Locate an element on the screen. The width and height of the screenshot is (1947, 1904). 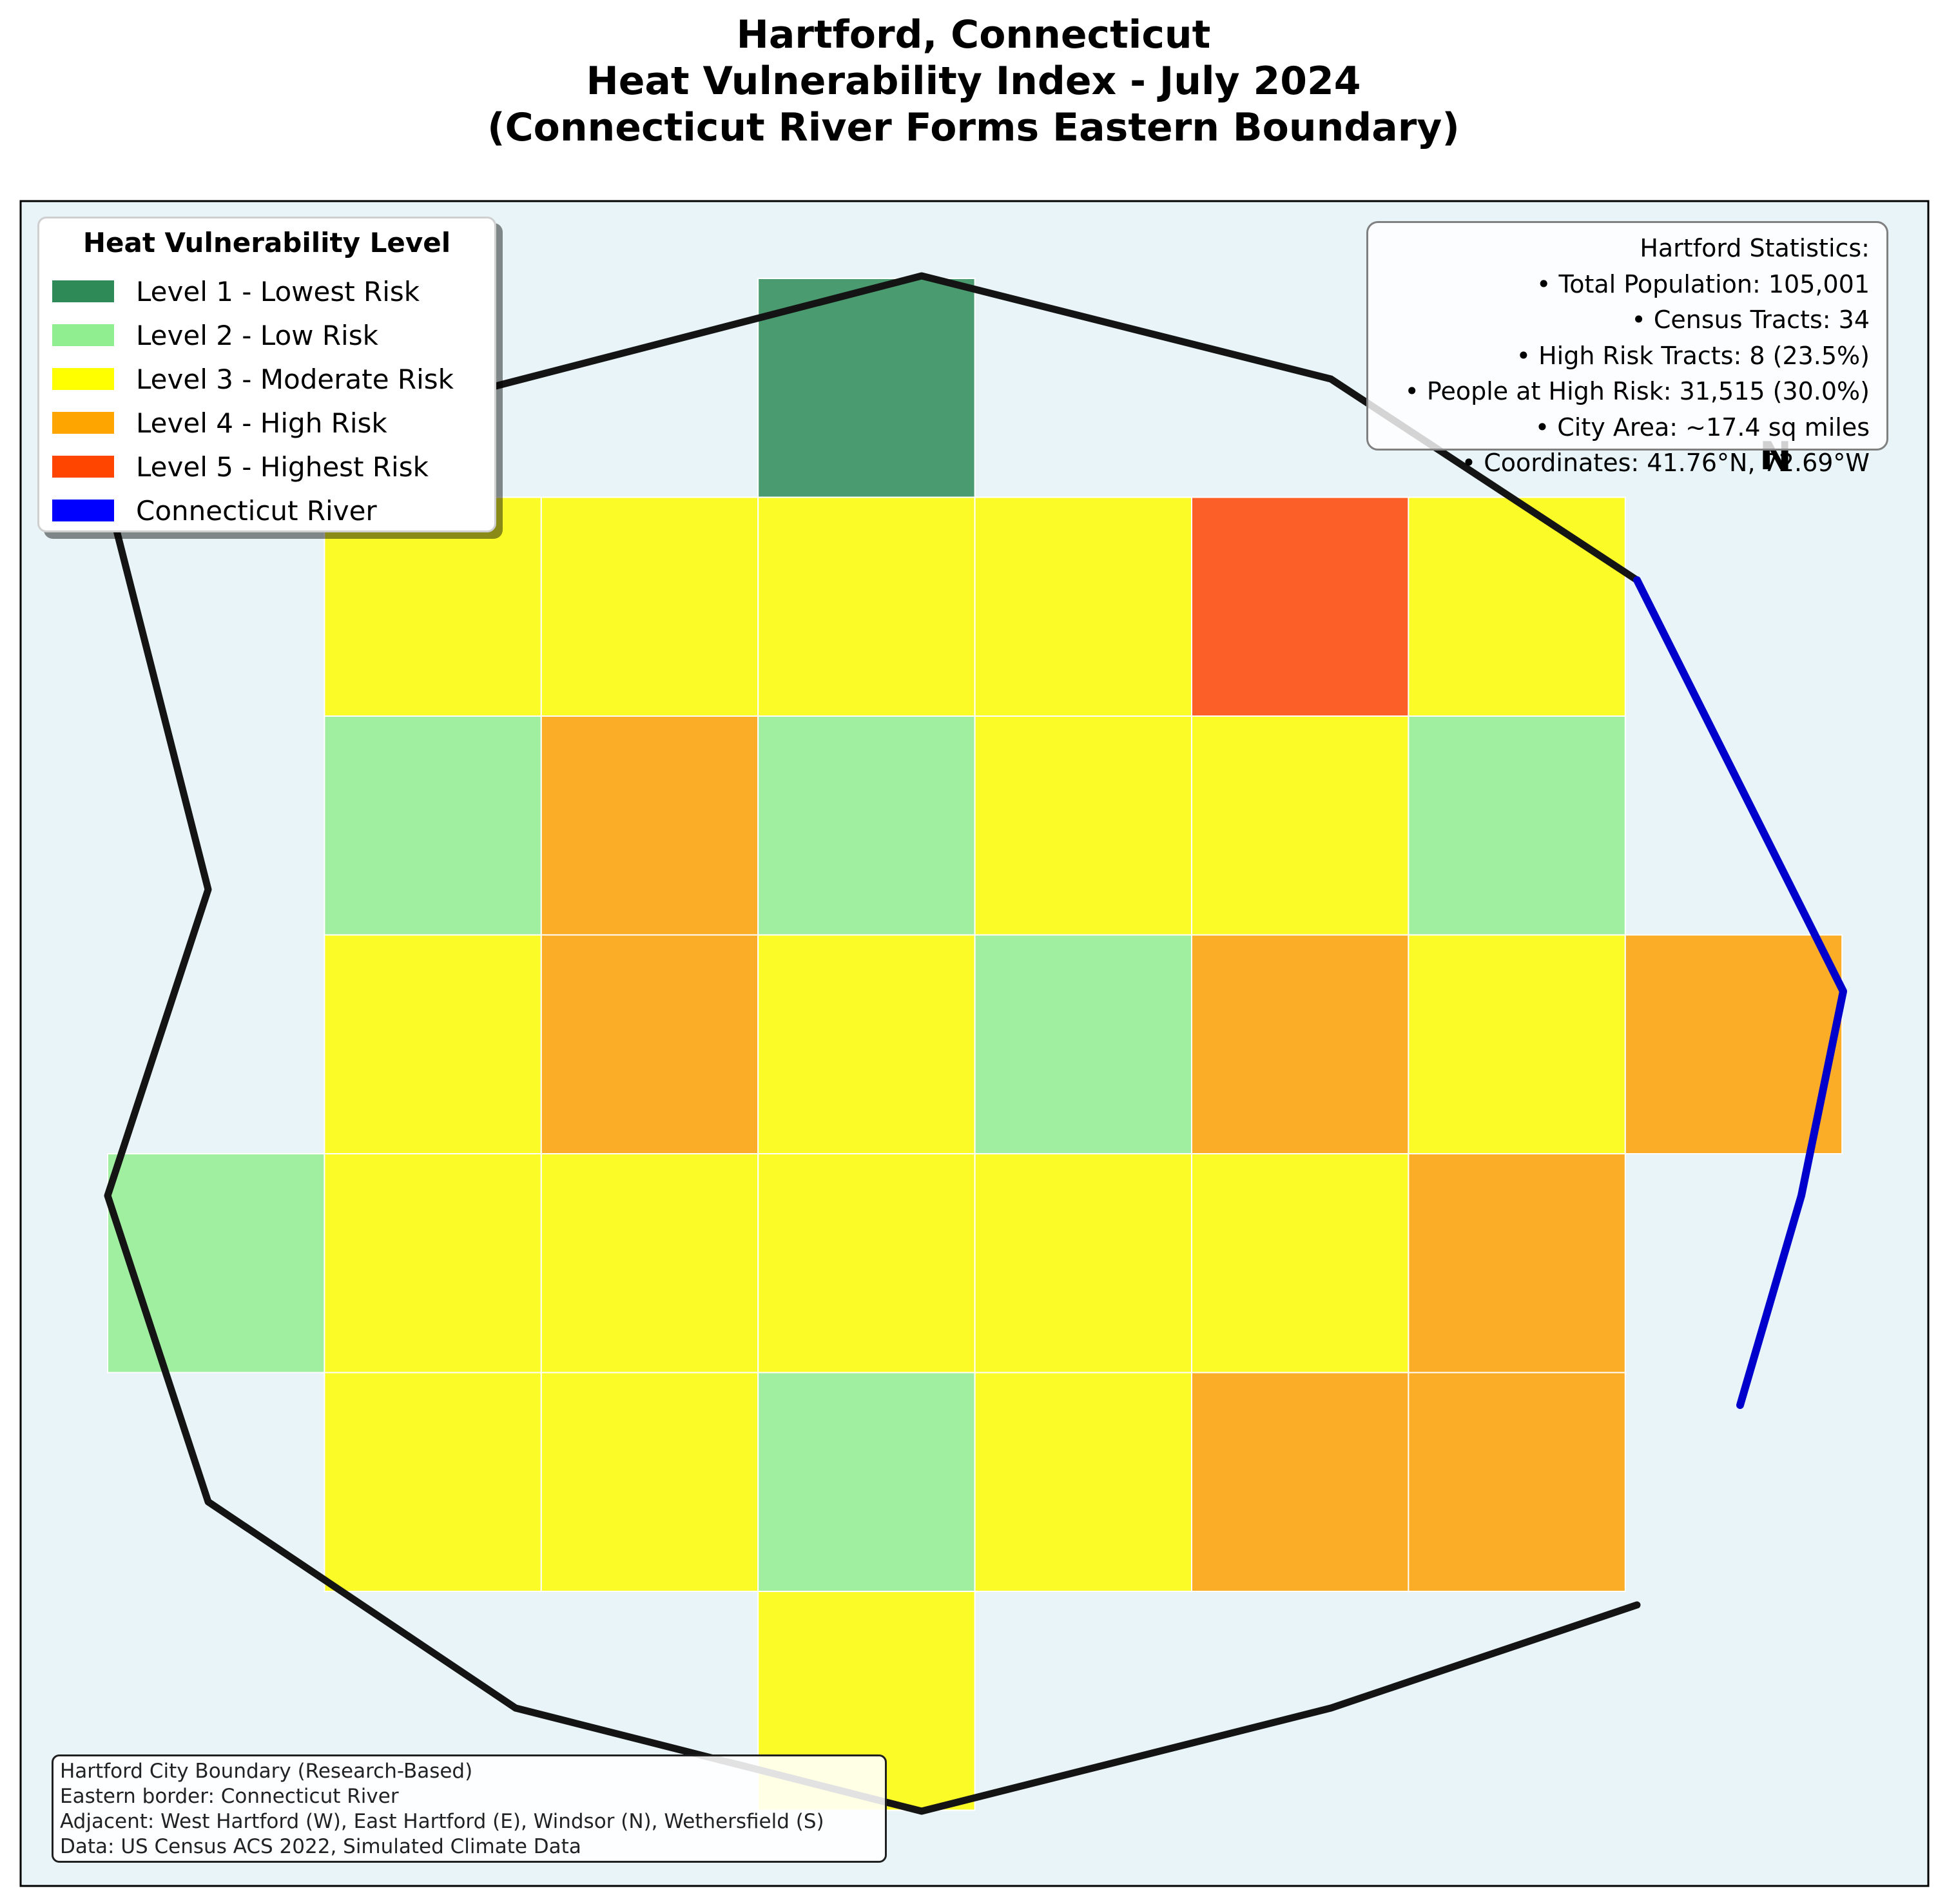
legend-title: Heat Vulnerability Level is located at coordinates (266, 242).